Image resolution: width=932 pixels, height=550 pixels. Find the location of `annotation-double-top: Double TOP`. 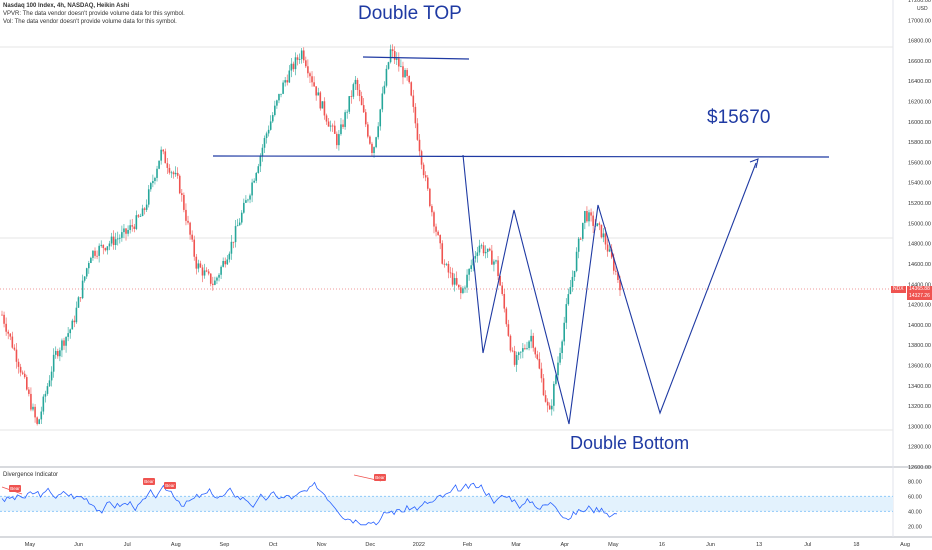

annotation-double-top: Double TOP is located at coordinates (410, 13).